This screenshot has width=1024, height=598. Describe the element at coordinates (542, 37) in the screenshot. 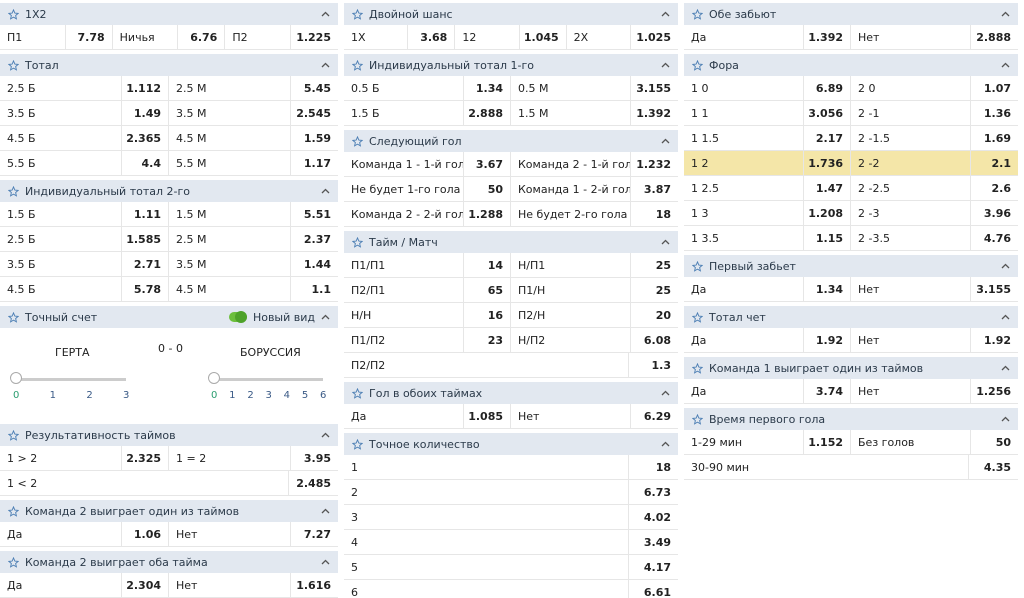

I see `odds-value: 1.045` at that location.